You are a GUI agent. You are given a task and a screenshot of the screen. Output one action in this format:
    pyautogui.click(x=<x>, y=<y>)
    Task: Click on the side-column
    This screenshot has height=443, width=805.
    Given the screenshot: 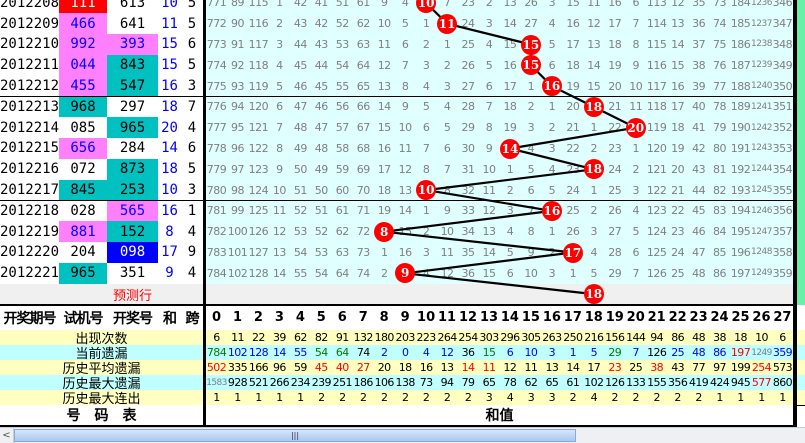 What is the action you would take?
    pyautogui.click(x=801, y=152)
    